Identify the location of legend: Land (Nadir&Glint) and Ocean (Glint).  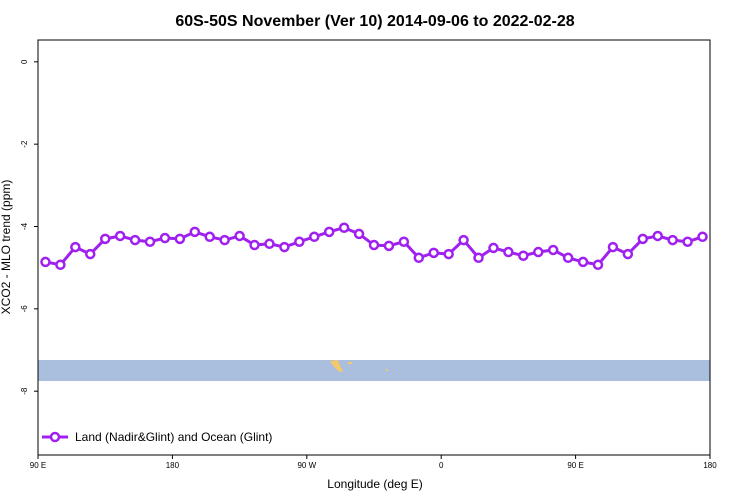
(157, 437).